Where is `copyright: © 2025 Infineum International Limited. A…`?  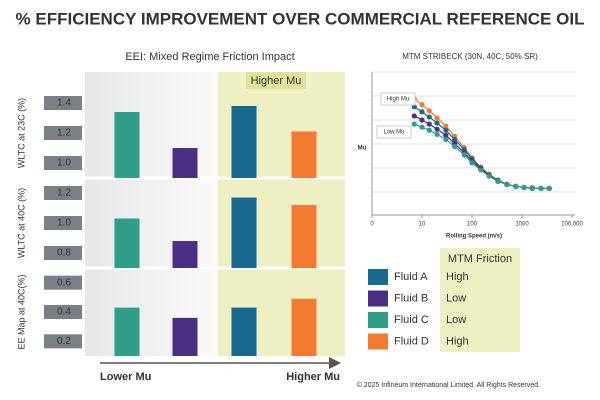 copyright: © 2025 Infineum International Limited. A… is located at coordinates (448, 385).